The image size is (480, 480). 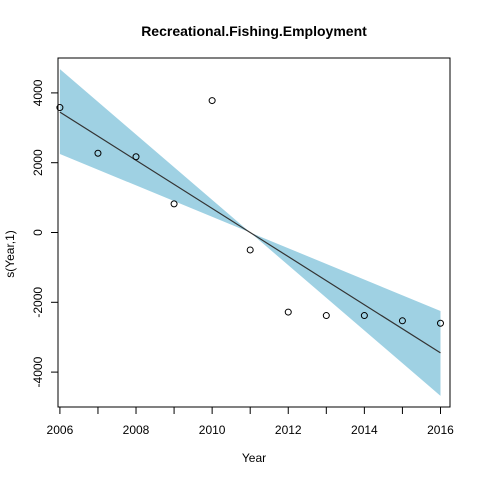 What do you see at coordinates (440, 430) in the screenshot?
I see `x-tick-label: 2016` at bounding box center [440, 430].